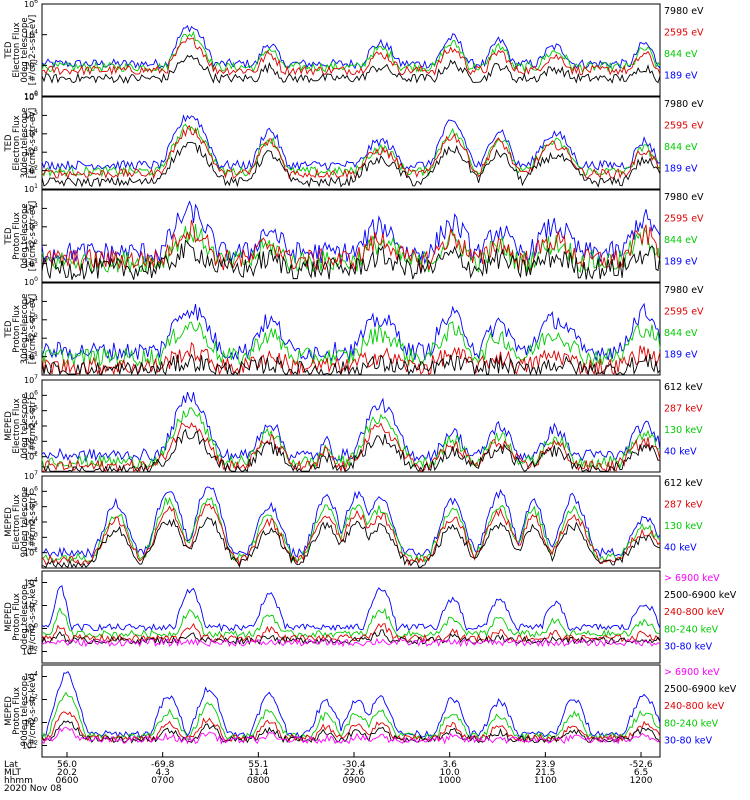  What do you see at coordinates (545, 773) in the screenshot?
I see `x-tick-label: 21.5` at bounding box center [545, 773].